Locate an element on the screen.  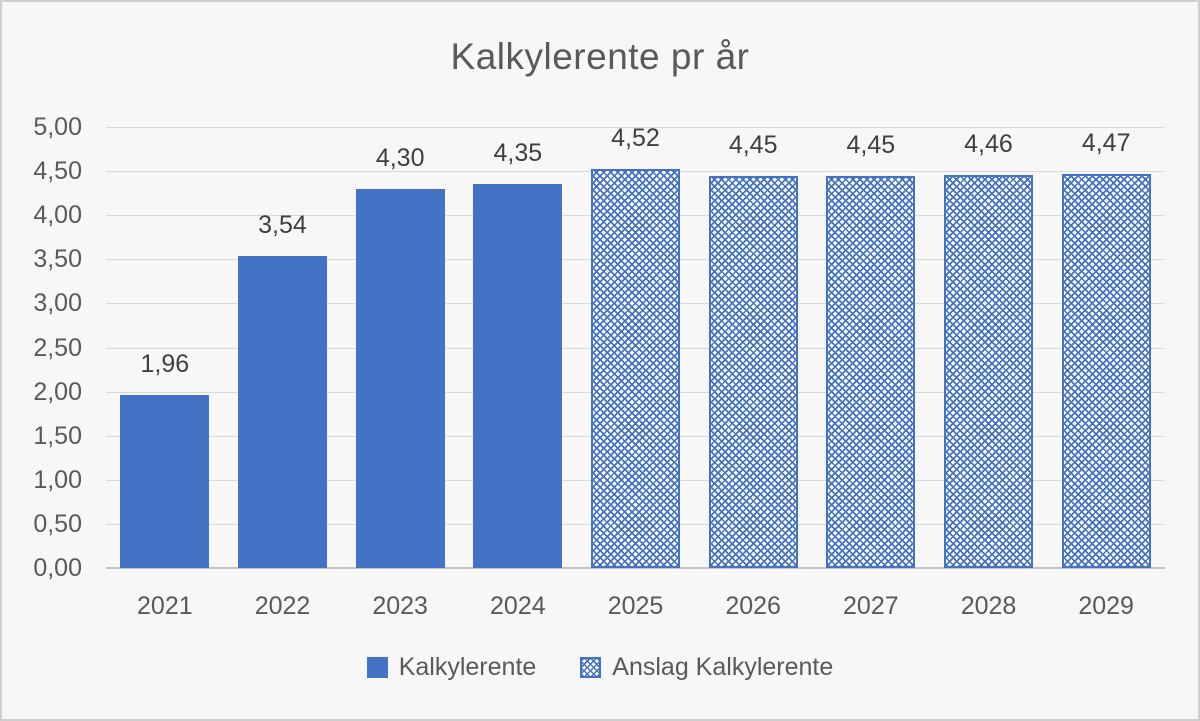
y-axis-tick-label: 1,00 is located at coordinates (57, 479).